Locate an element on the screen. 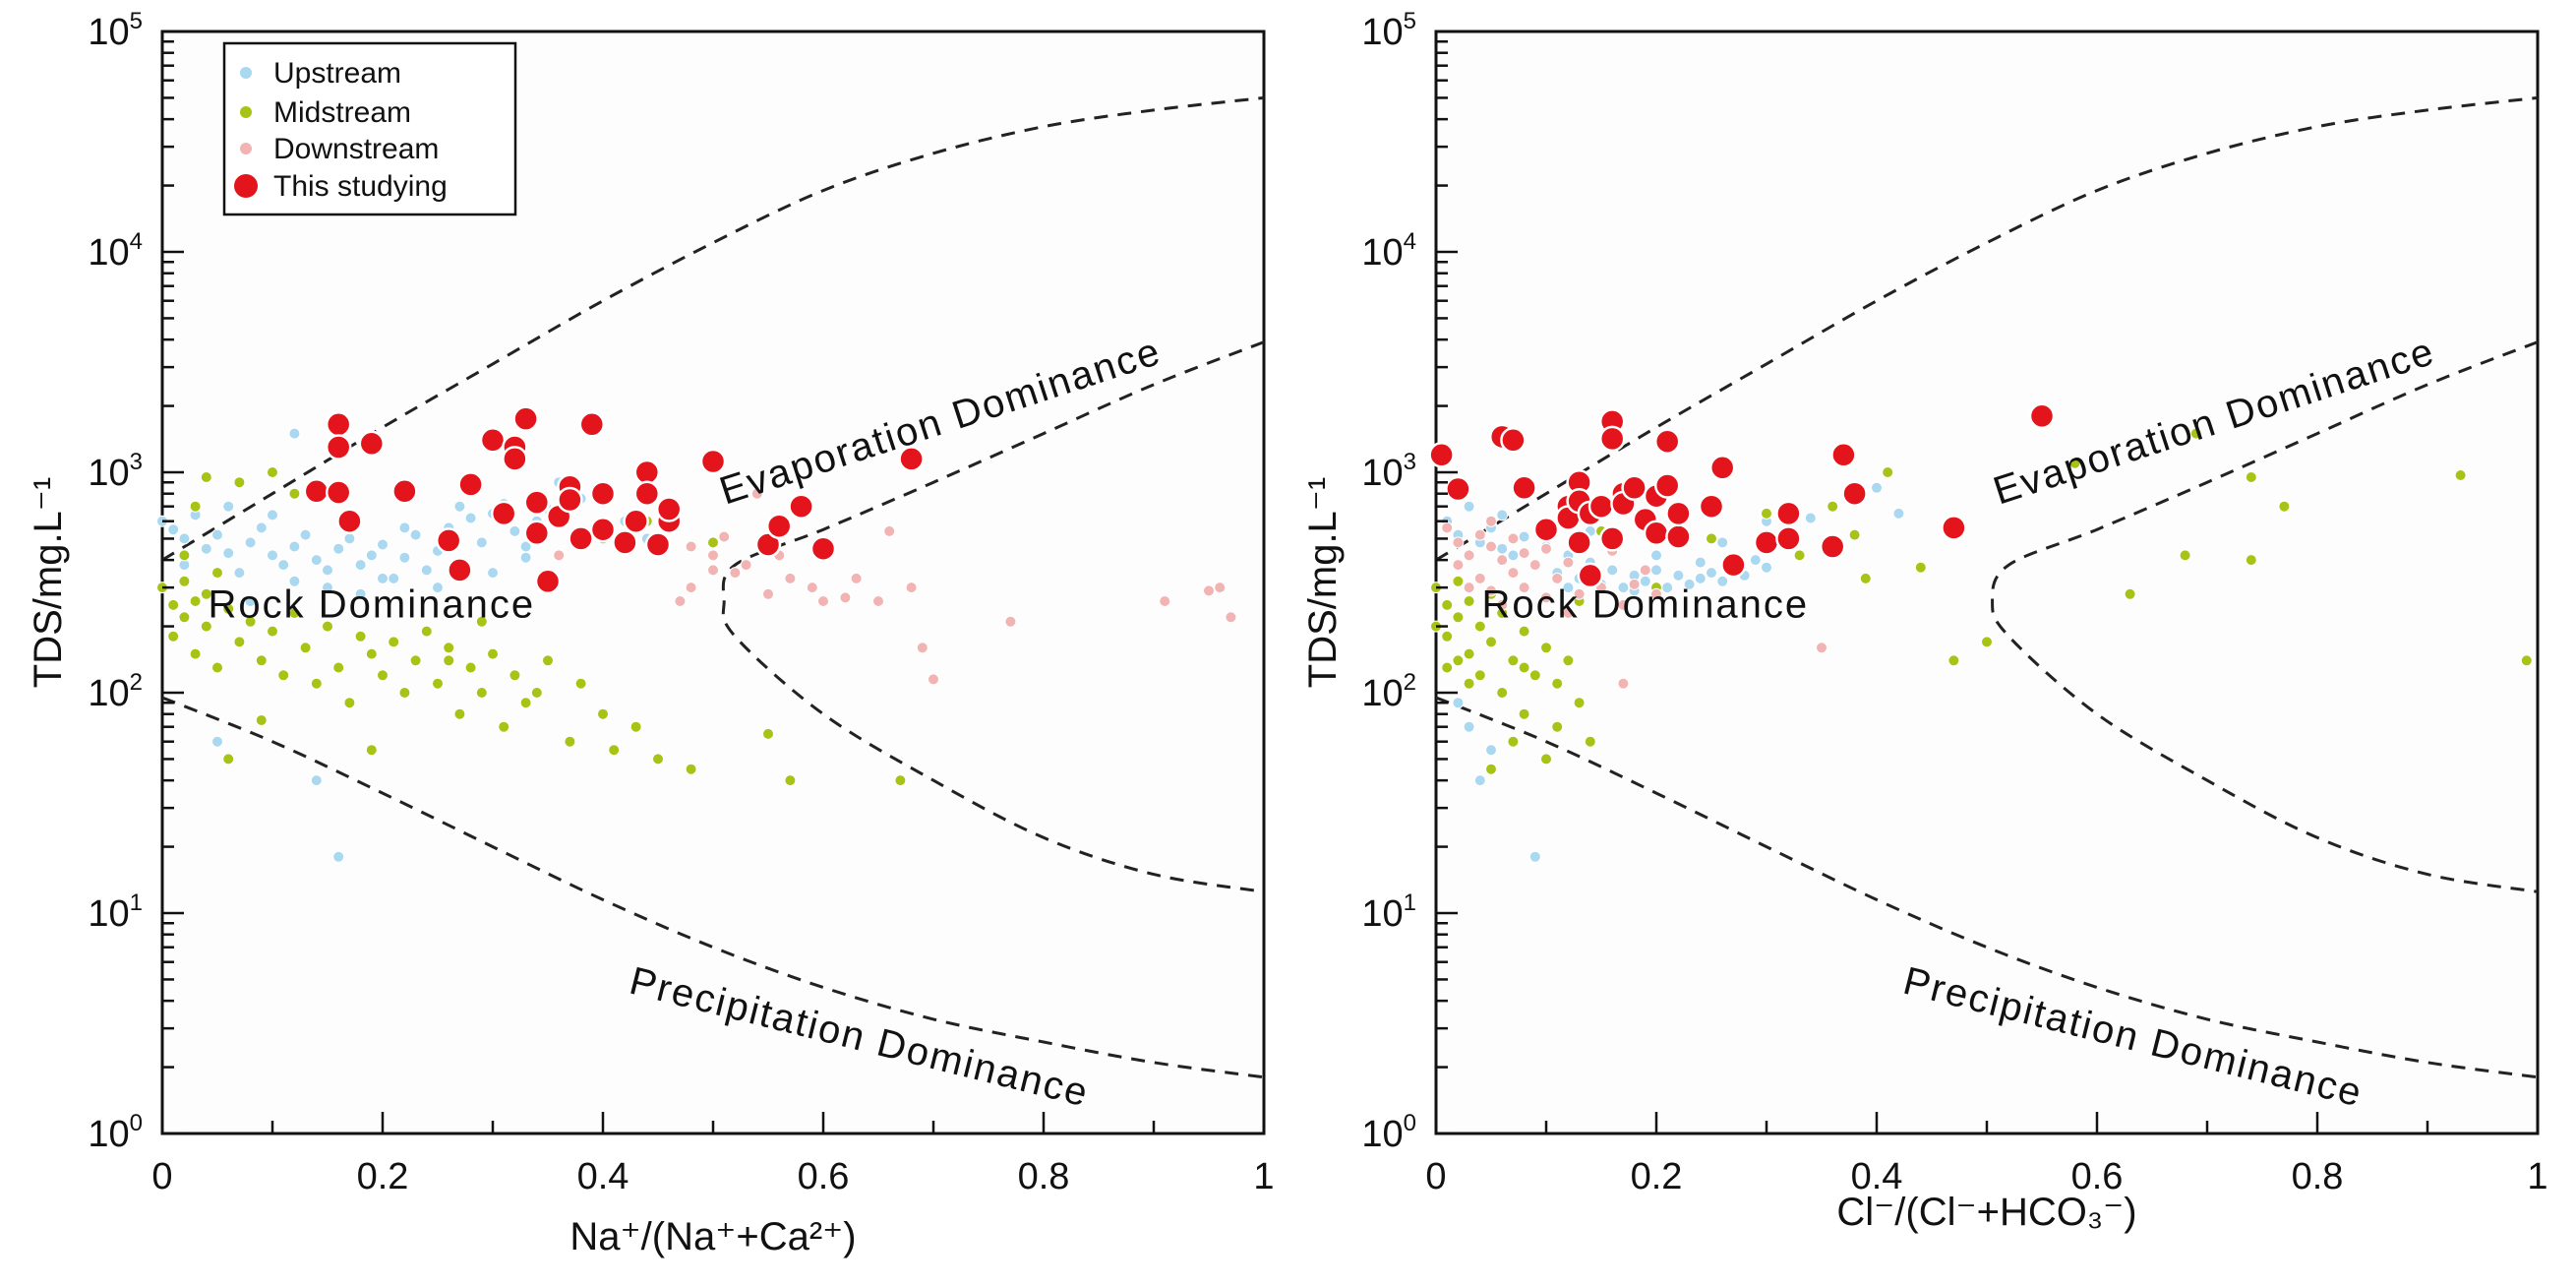  left-x-tick-label: 0.4 is located at coordinates (603, 1176).